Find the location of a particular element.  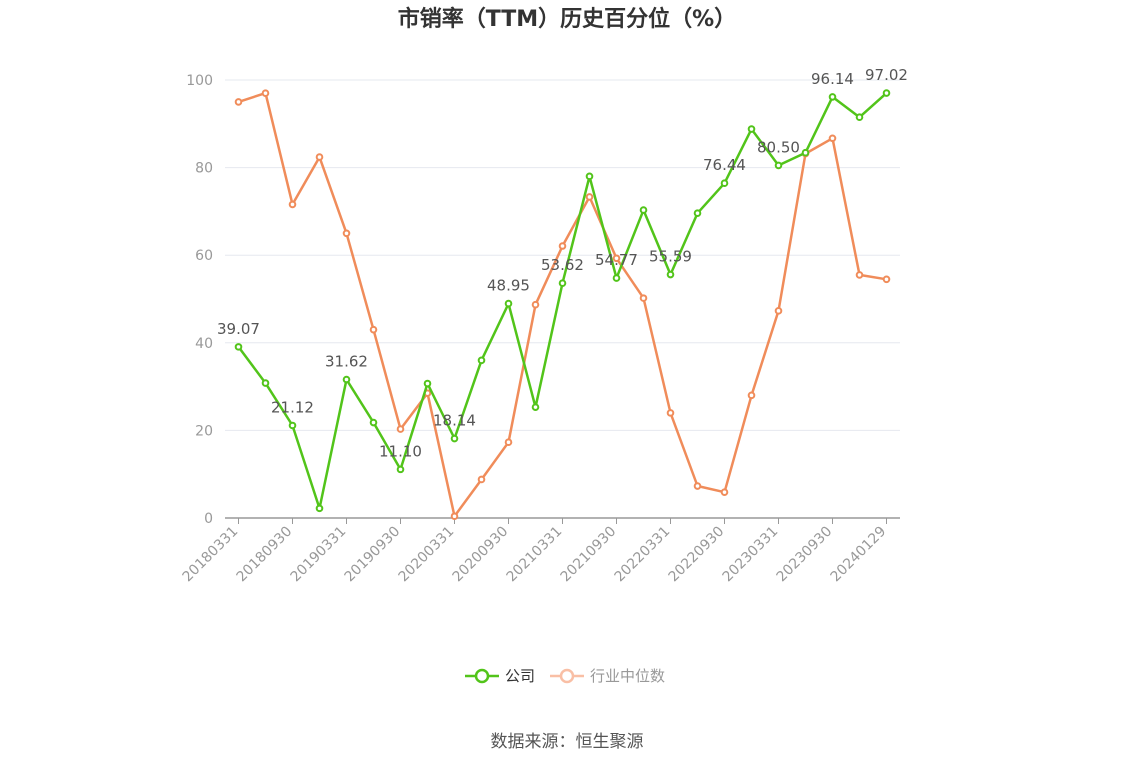

data-label: 31.62 is located at coordinates (346, 362).